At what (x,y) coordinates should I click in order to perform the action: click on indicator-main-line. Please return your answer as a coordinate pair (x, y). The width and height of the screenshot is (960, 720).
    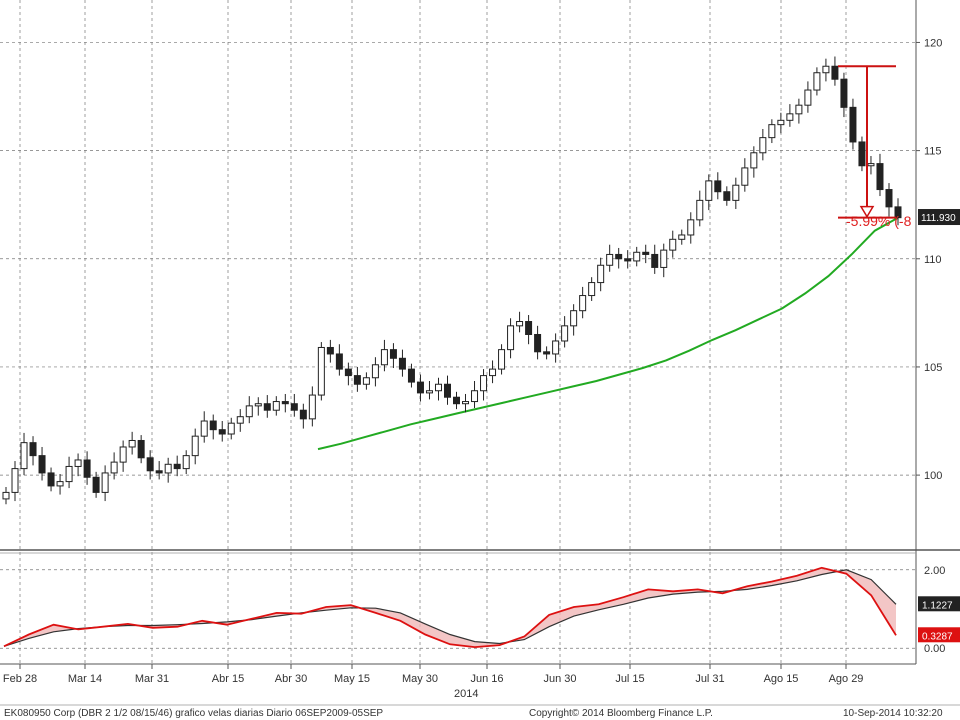
    Looking at the image, I should click on (450, 607).